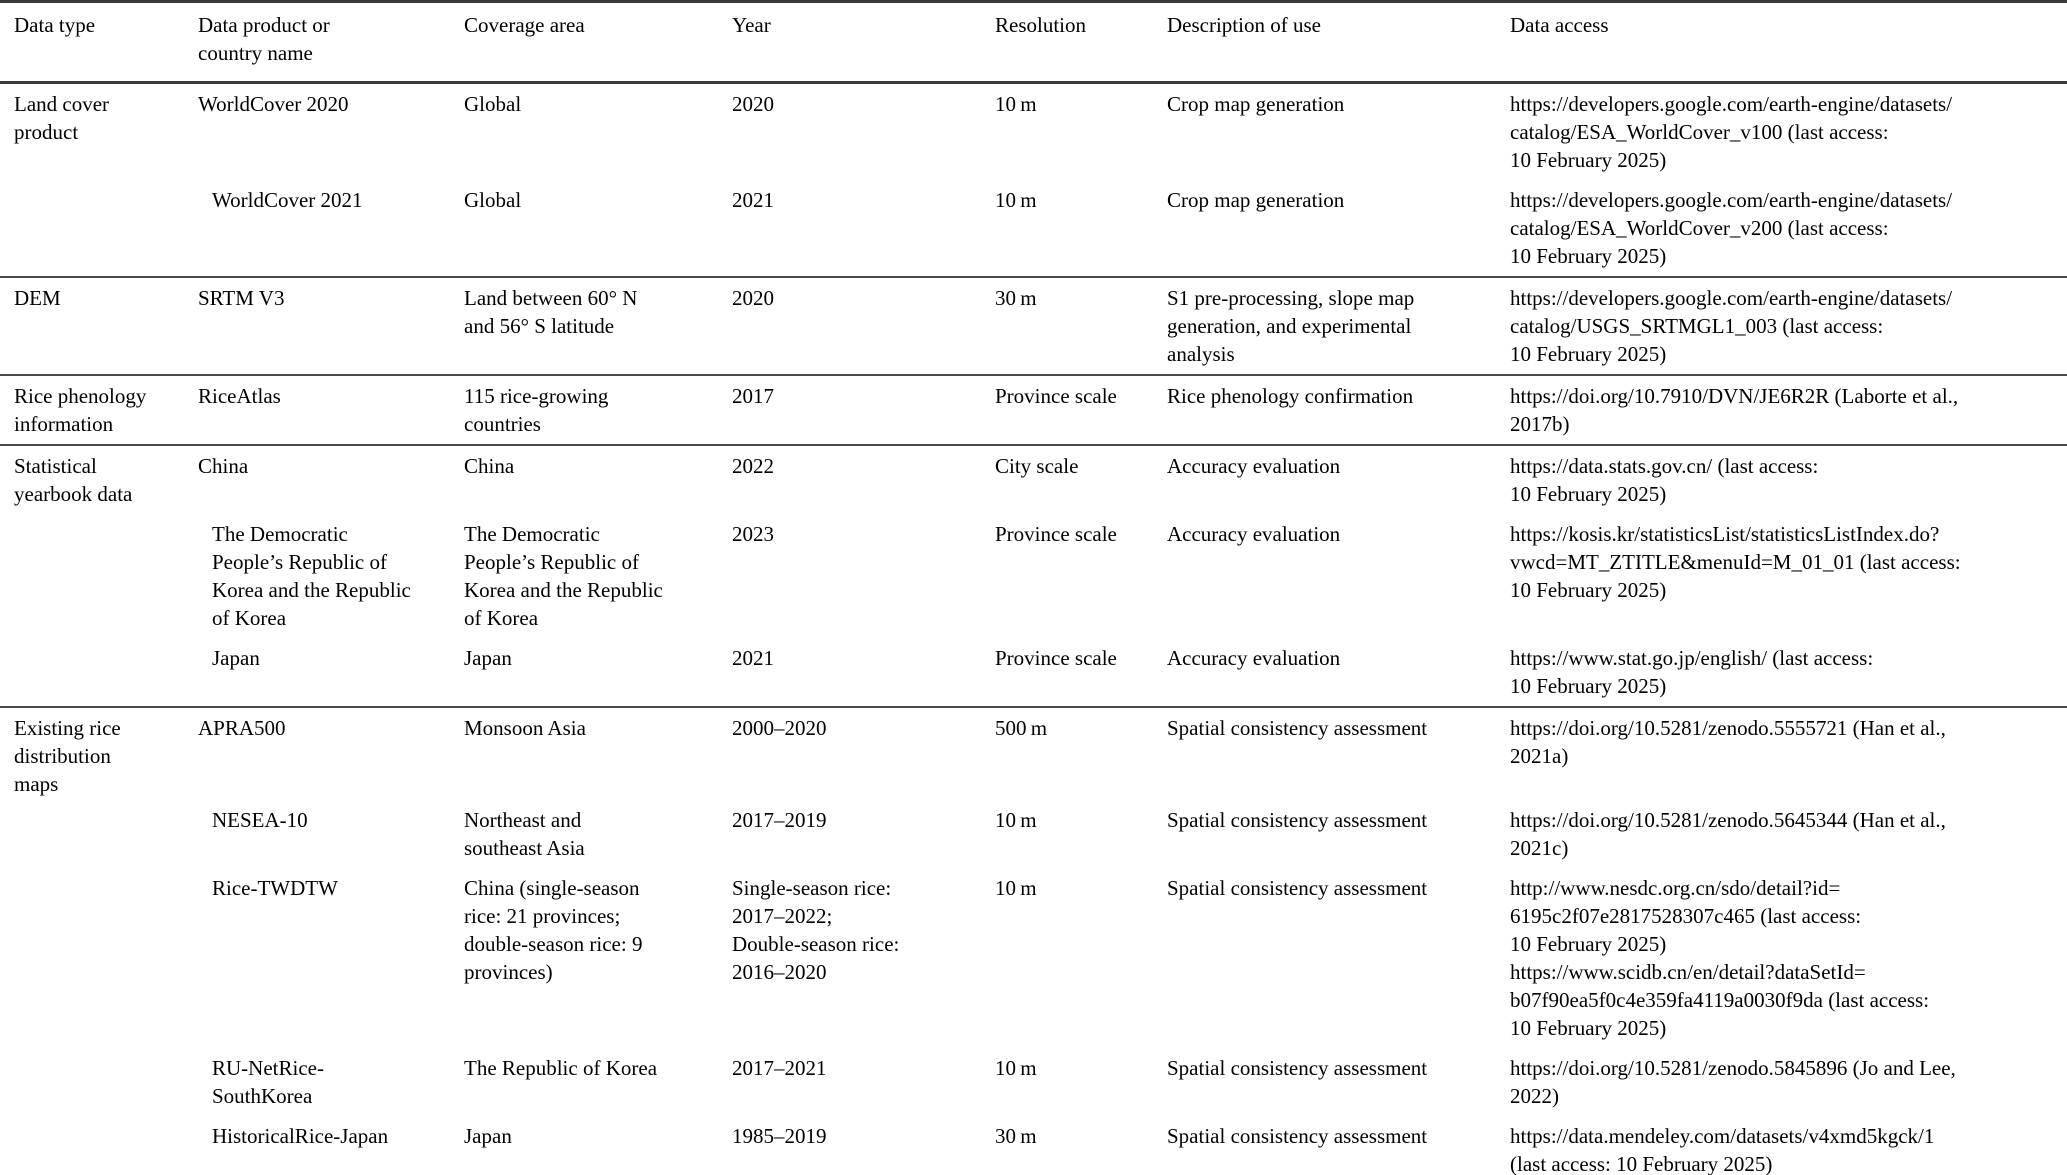 This screenshot has width=2067, height=1175. What do you see at coordinates (300, 1136) in the screenshot?
I see `cell-product: HistoricalRice-Japan` at bounding box center [300, 1136].